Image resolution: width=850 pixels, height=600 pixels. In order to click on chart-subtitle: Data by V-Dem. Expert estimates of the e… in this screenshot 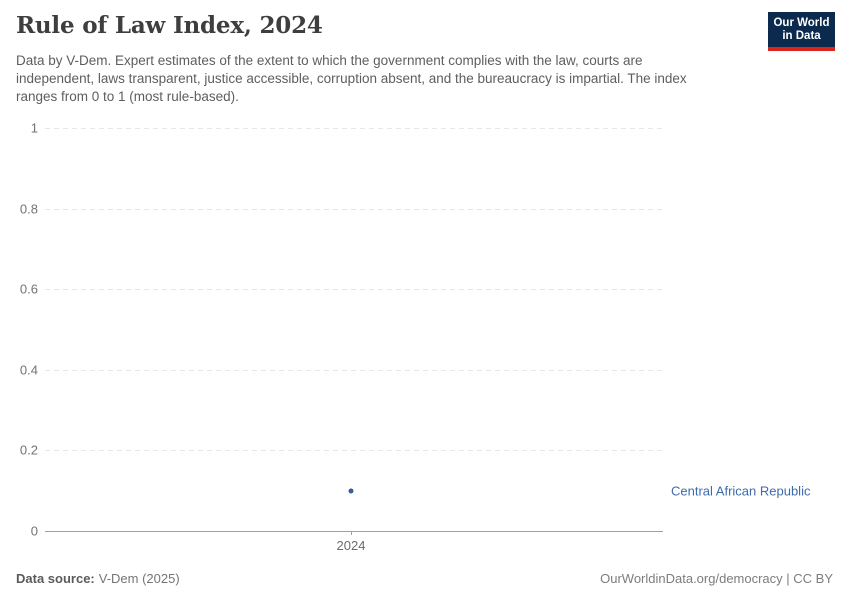, I will do `click(351, 78)`.